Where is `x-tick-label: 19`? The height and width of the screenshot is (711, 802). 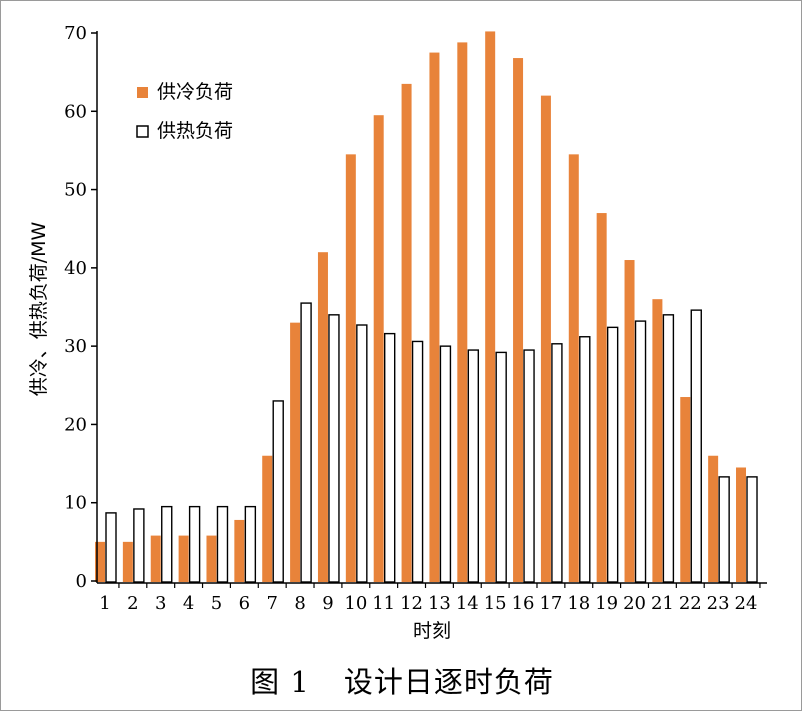
x-tick-label: 19 is located at coordinates (606, 603).